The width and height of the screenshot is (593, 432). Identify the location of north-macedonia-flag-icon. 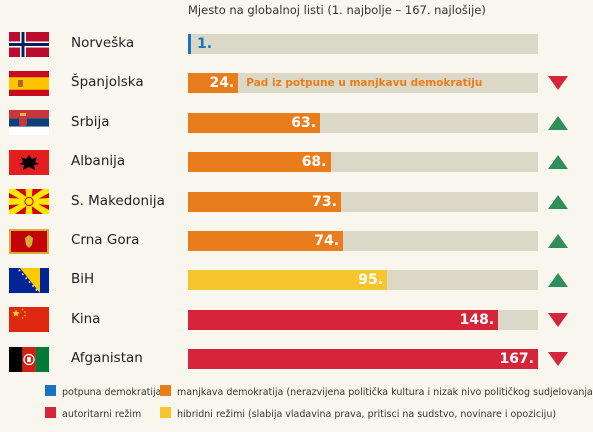
(29, 202).